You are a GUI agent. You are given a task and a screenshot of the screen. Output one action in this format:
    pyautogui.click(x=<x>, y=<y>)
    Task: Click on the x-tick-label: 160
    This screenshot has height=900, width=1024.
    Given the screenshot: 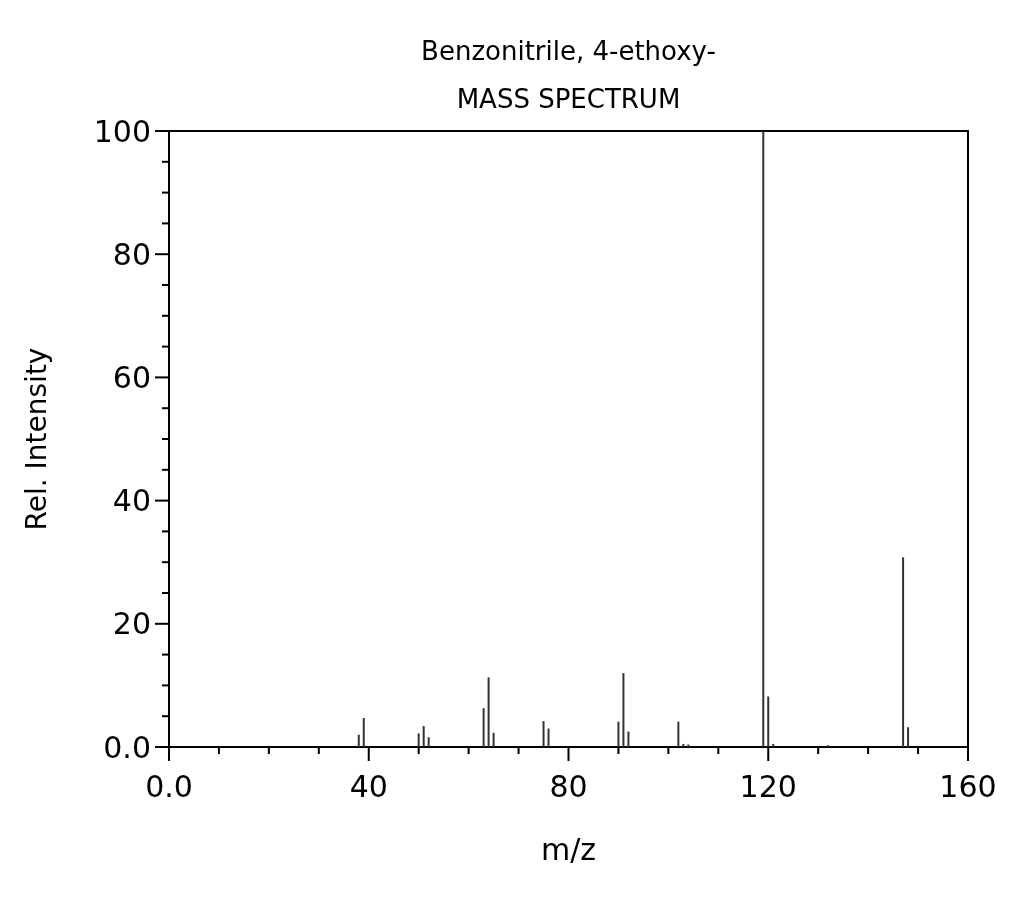 What is the action you would take?
    pyautogui.click(x=968, y=786)
    